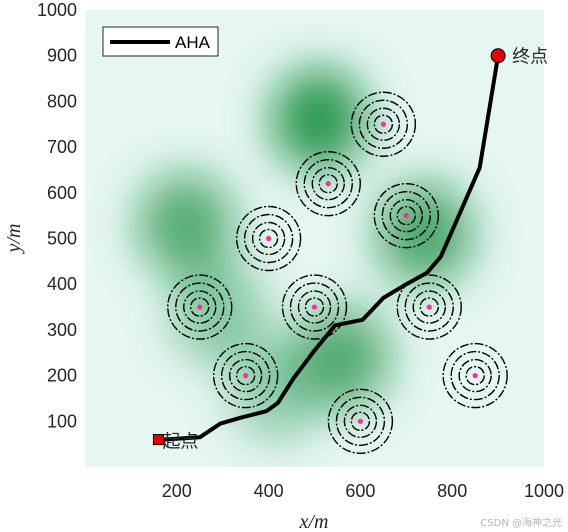 The width and height of the screenshot is (568, 532). Describe the element at coordinates (452, 491) in the screenshot. I see `x-tick-800: 800` at that location.